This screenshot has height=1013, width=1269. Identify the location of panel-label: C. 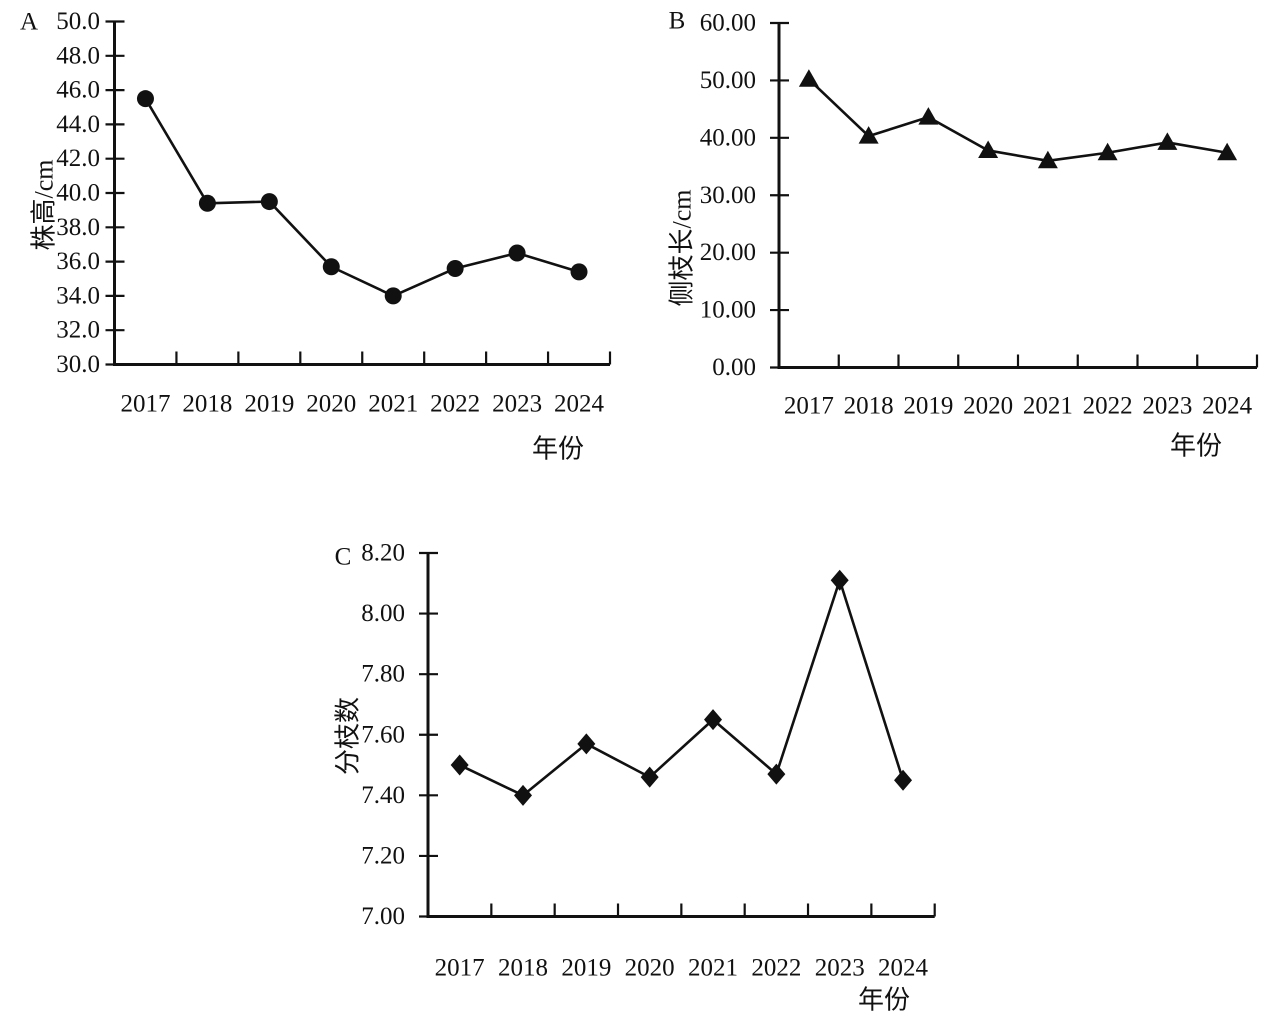
(343, 557).